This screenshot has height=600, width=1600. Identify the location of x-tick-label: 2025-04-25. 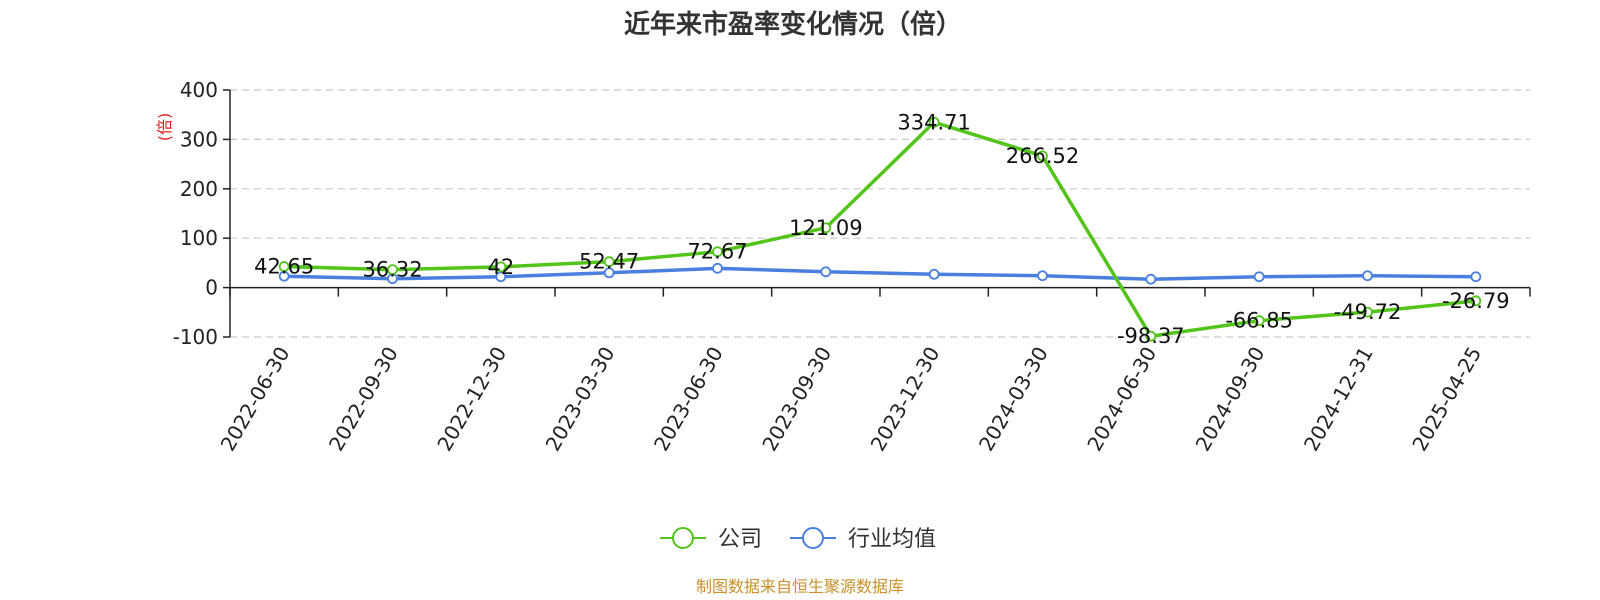
(1446, 399).